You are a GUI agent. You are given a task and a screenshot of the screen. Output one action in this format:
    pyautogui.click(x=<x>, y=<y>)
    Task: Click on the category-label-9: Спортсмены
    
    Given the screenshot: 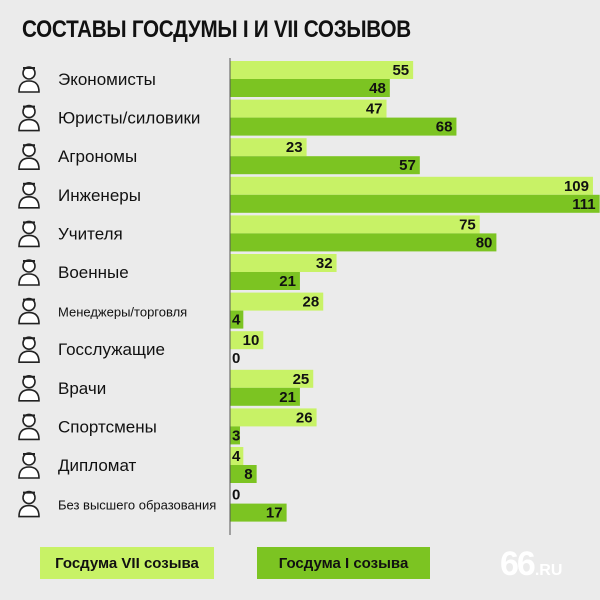 What is the action you would take?
    pyautogui.click(x=107, y=426)
    